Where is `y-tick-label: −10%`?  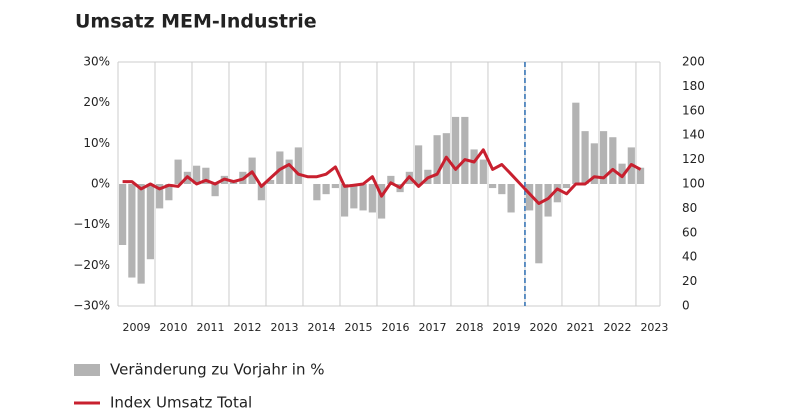 y-tick-label: −10% is located at coordinates (91, 224).